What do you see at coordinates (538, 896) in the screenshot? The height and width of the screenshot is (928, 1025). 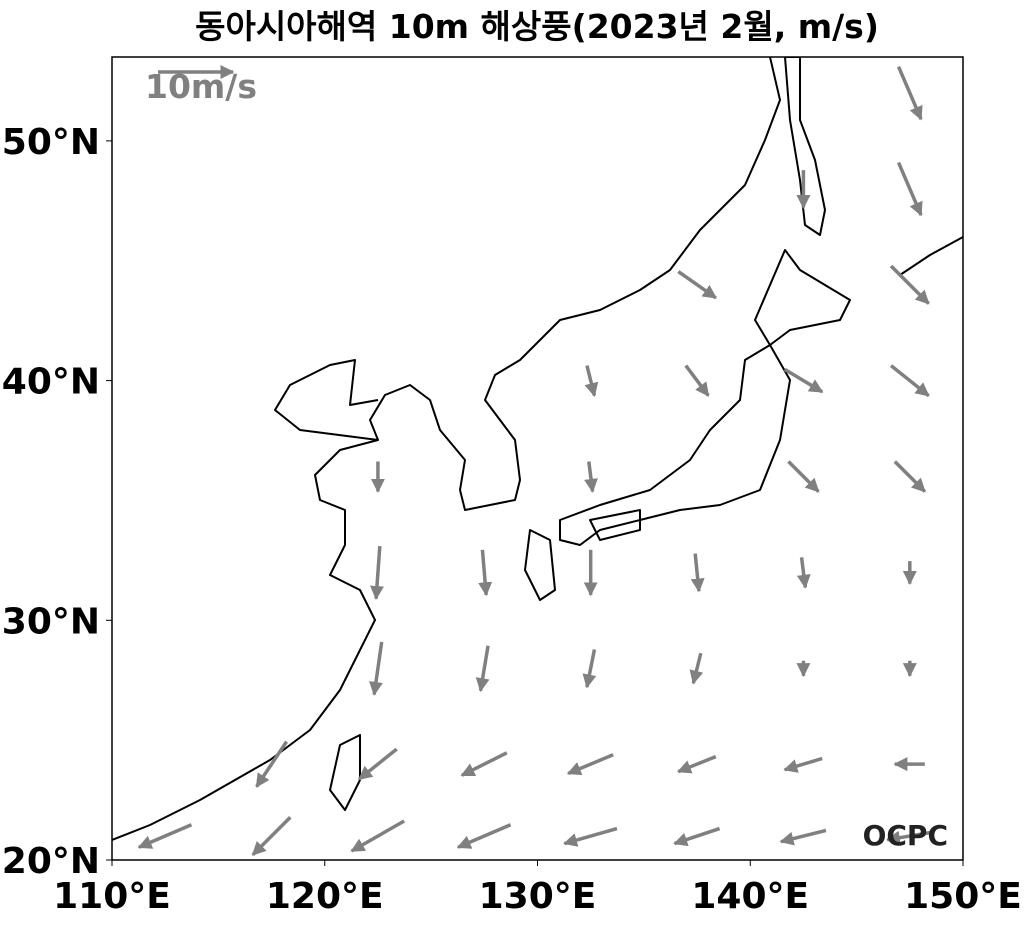 I see `x-tick-label: 130°E` at bounding box center [538, 896].